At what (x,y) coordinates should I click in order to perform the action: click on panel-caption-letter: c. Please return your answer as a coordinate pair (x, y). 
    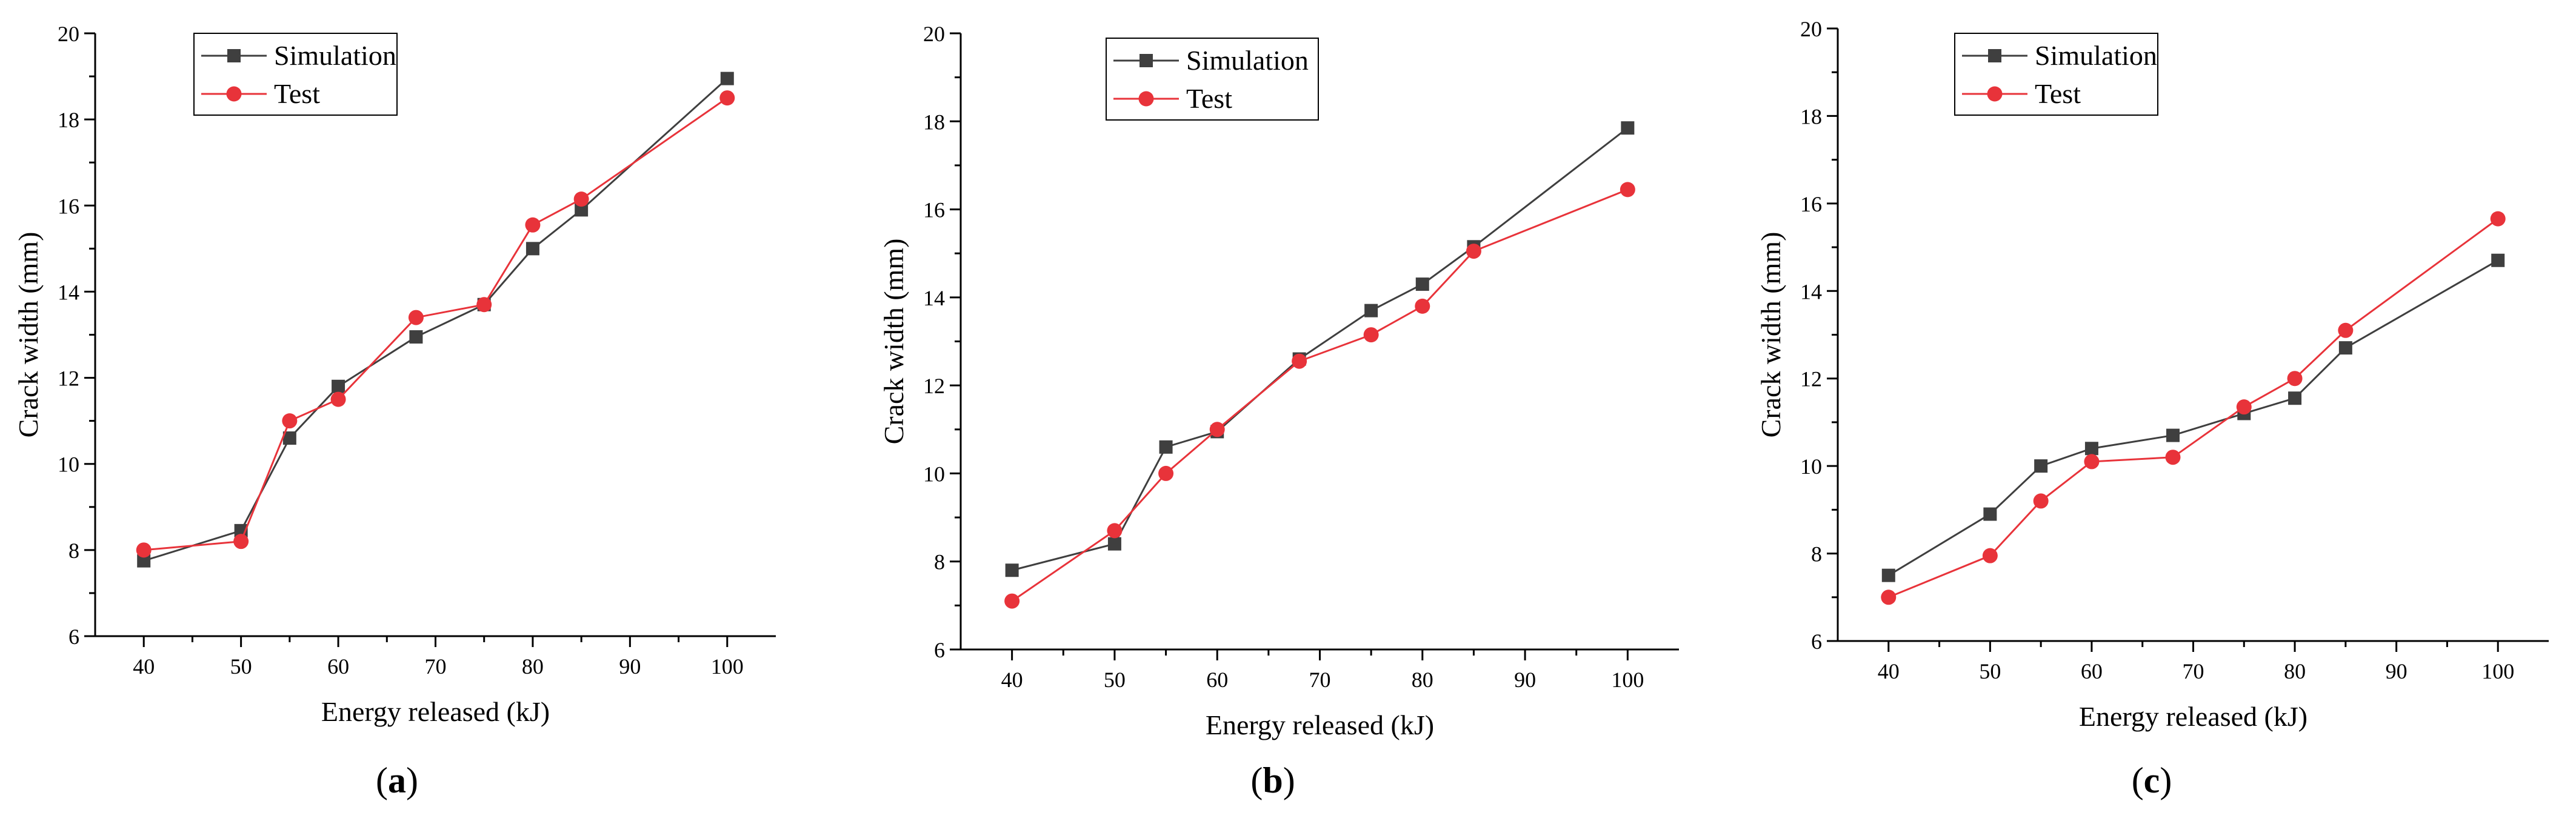
    Looking at the image, I should click on (2152, 780).